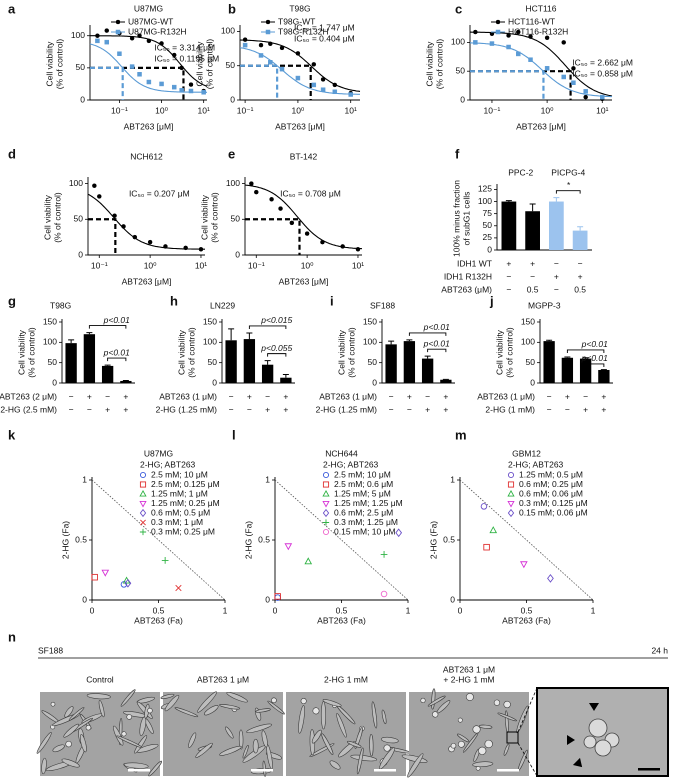 The height and width of the screenshot is (778, 685). What do you see at coordinates (347, 409) in the screenshot?
I see `condition-label: 2-HG (1.25 mM)` at bounding box center [347, 409].